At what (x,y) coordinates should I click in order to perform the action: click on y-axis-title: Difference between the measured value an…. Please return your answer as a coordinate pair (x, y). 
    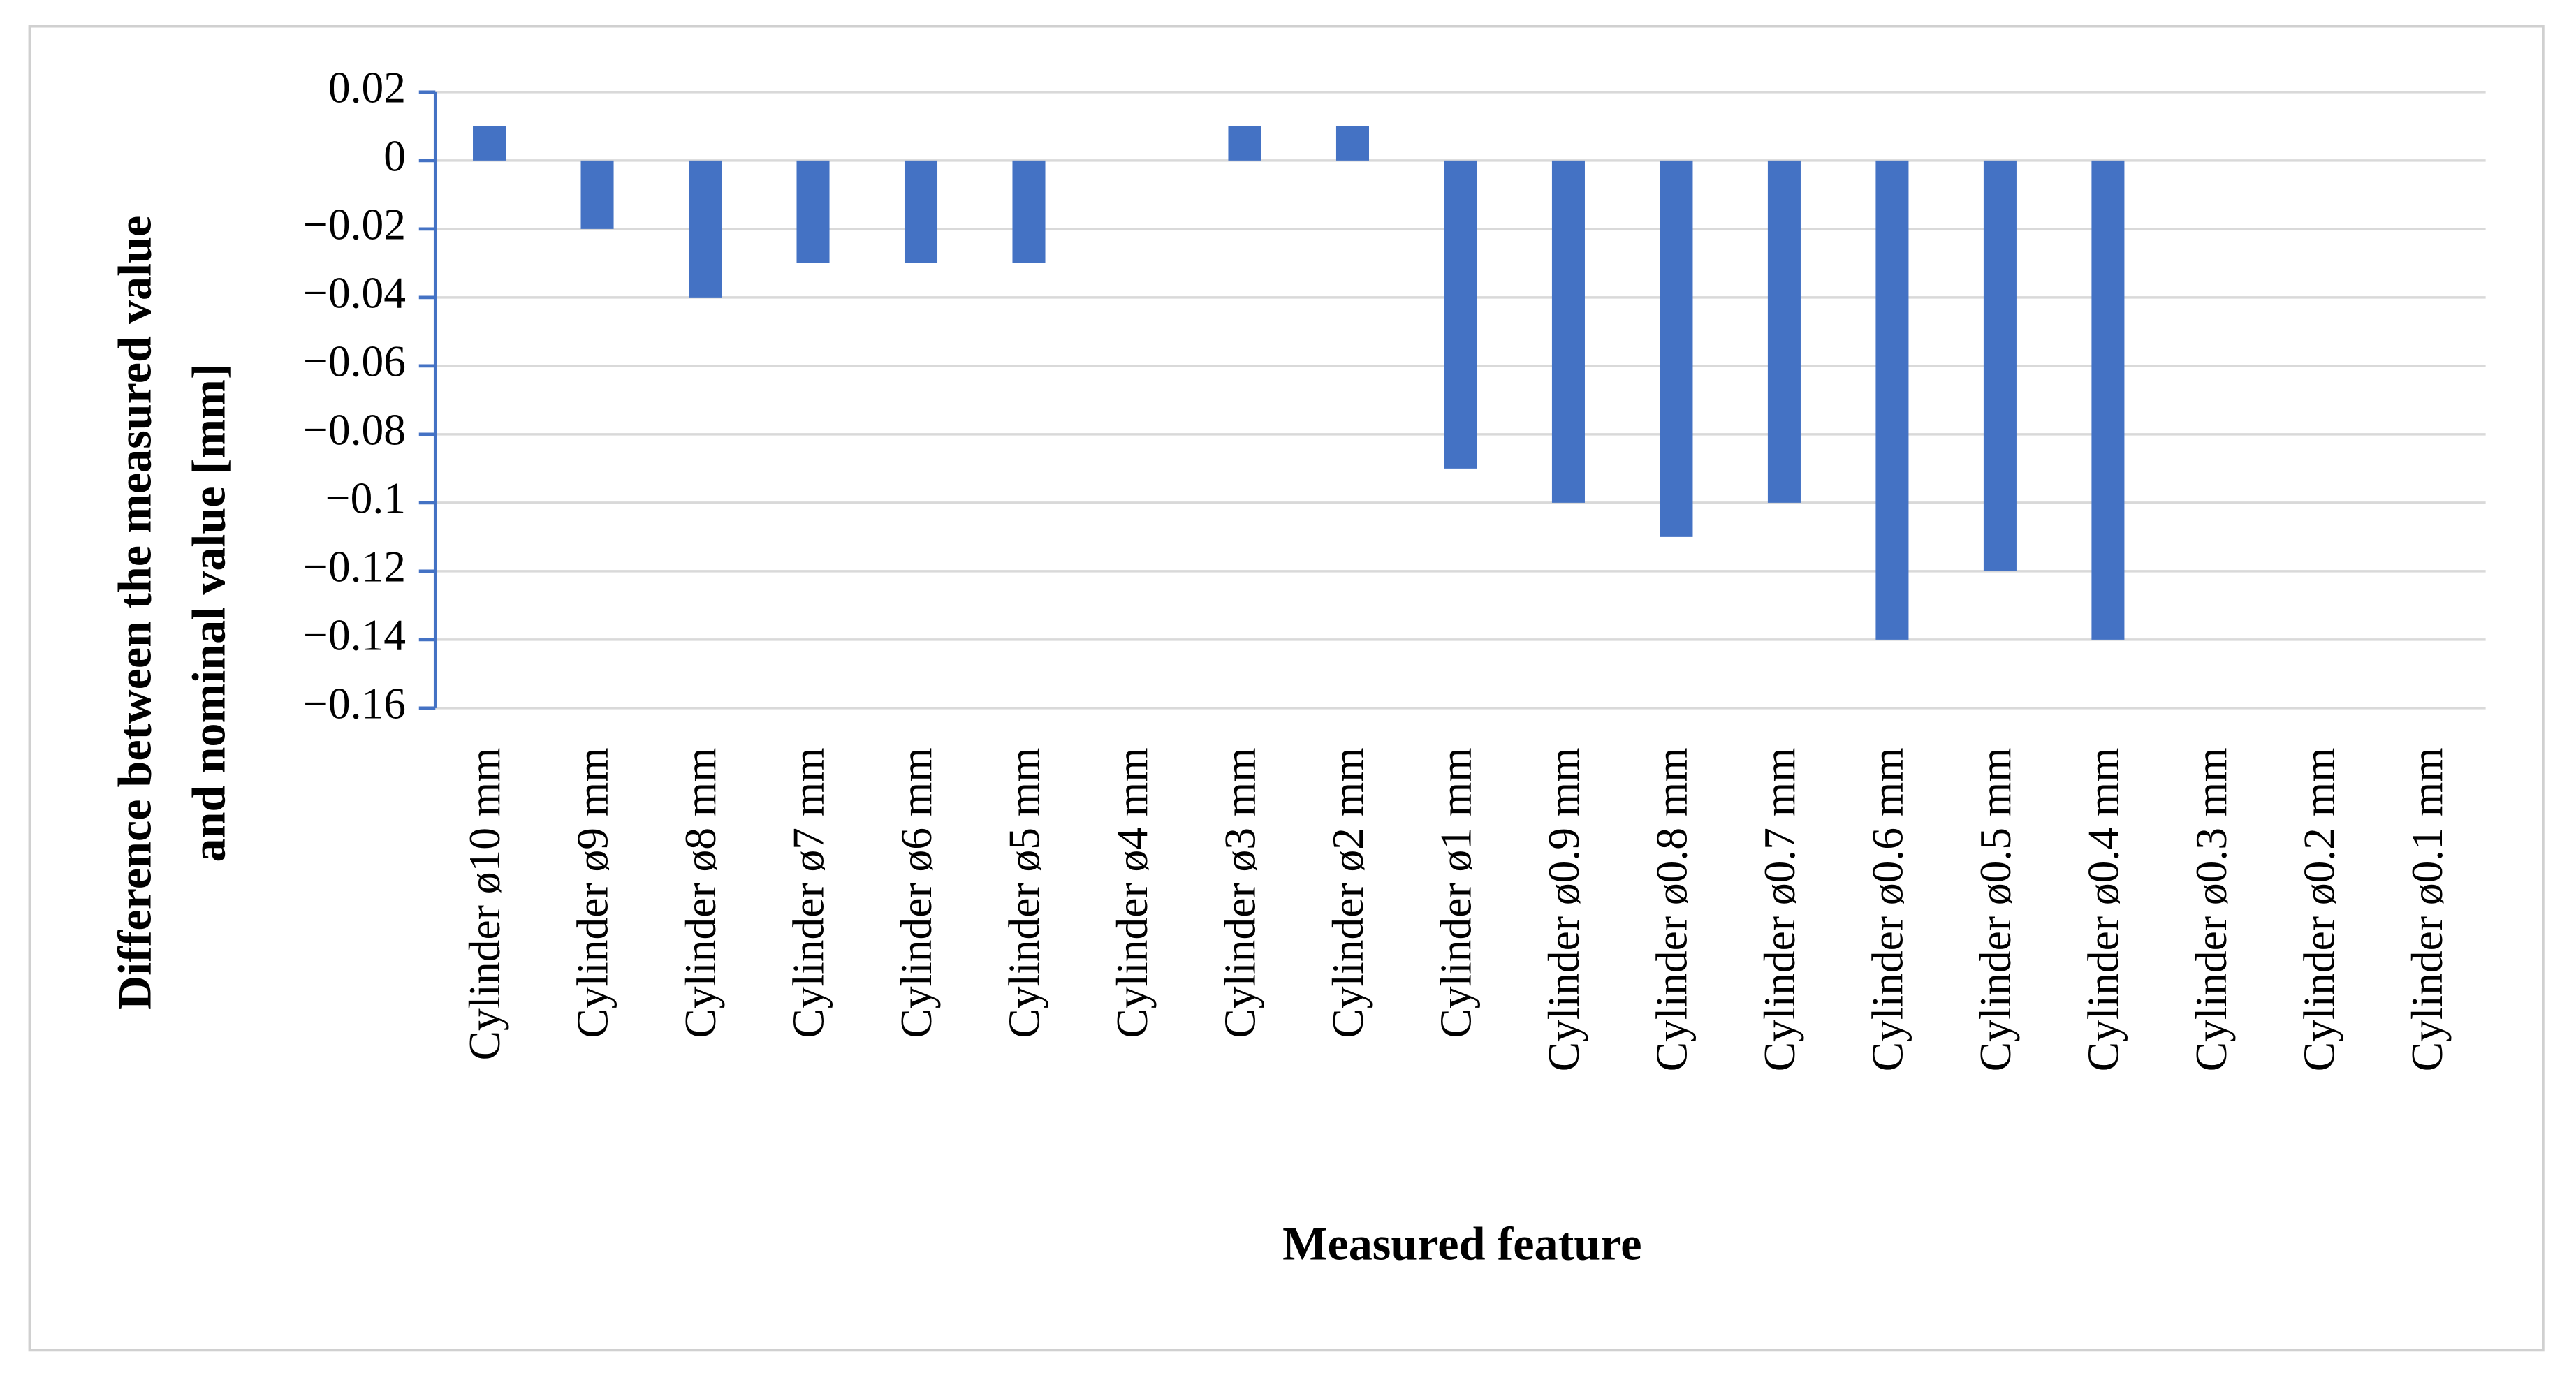
    Looking at the image, I should click on (171, 613).